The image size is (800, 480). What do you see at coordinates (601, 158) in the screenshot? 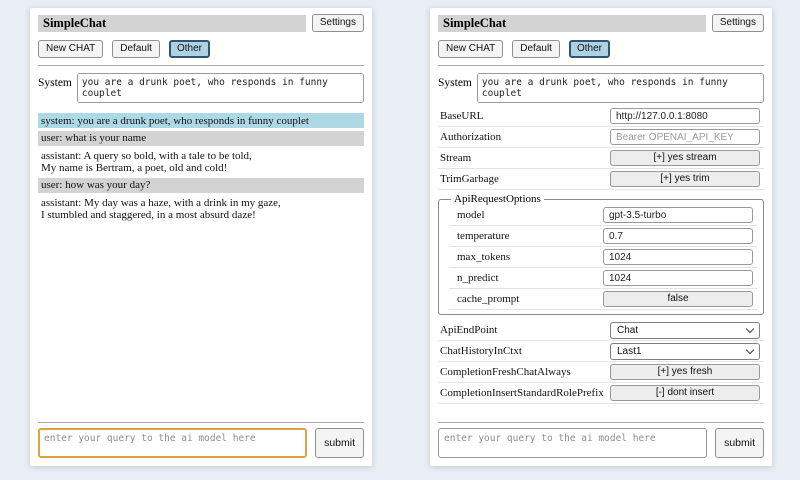
I see `settings-row: Stream [+] yes stream` at bounding box center [601, 158].